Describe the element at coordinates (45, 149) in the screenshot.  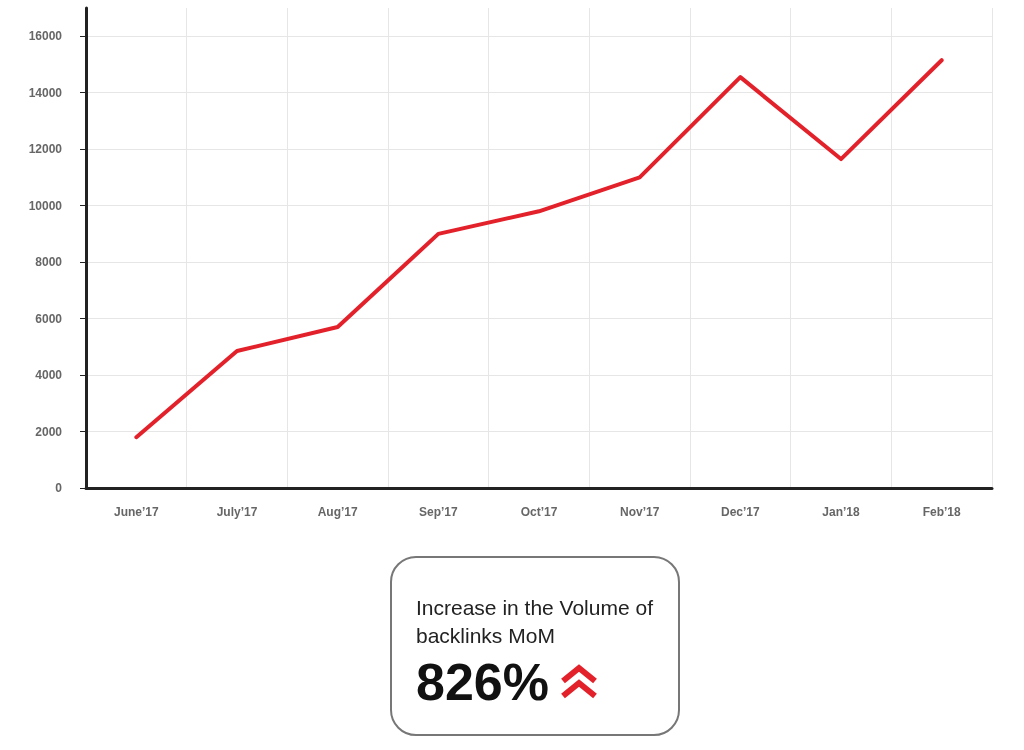
I see `y-tick-label: 12000` at that location.